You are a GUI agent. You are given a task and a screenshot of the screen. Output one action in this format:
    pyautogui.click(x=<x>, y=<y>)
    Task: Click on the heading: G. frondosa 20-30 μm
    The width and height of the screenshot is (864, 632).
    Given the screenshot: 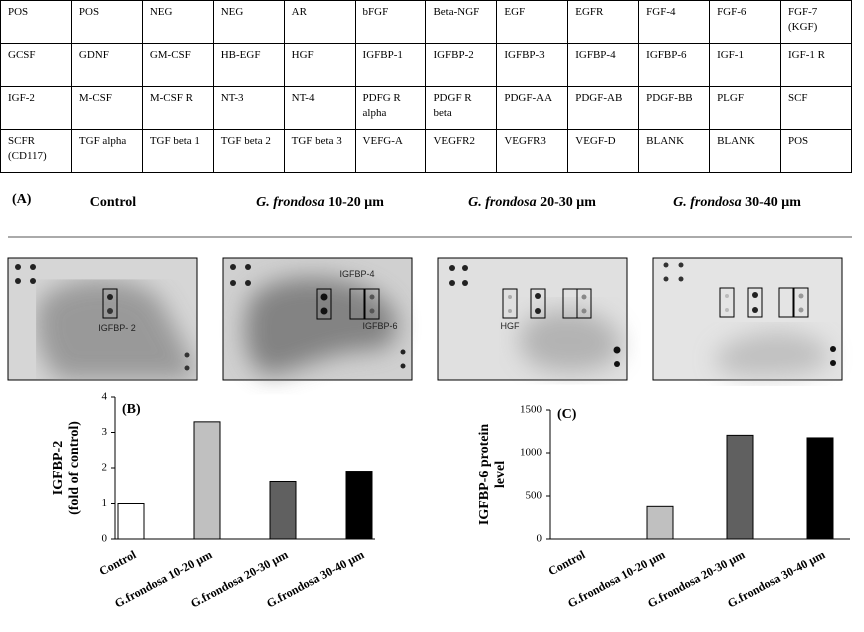 What is the action you would take?
    pyautogui.click(x=532, y=202)
    